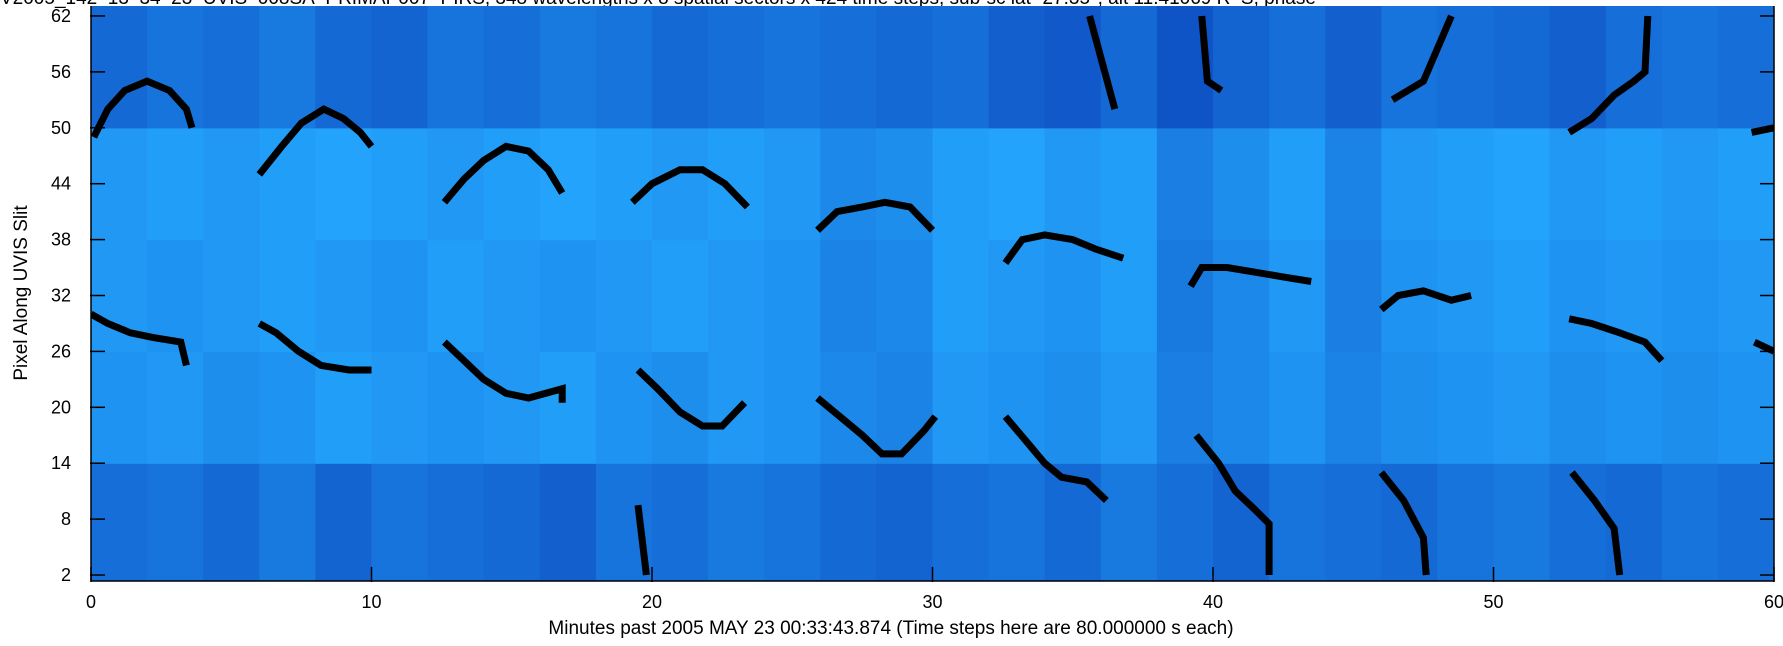 This screenshot has height=646, width=1783. I want to click on x-tick-label: 50, so click(1493, 602).